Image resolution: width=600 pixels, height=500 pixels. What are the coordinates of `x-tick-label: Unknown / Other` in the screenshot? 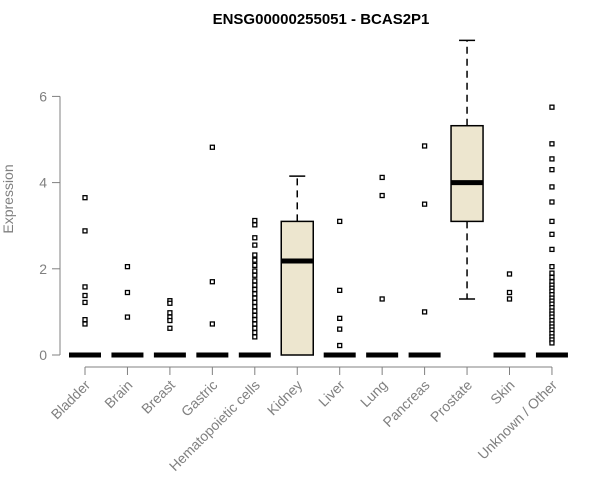 It's located at (517, 420).